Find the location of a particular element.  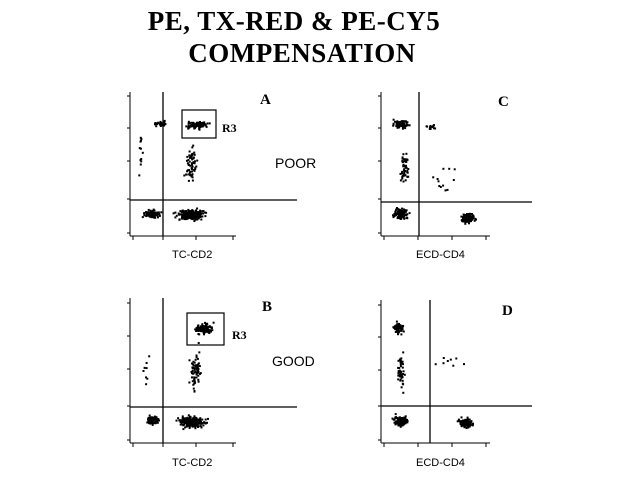

panel-c: C ECD-CD4 is located at coordinates (455, 176).